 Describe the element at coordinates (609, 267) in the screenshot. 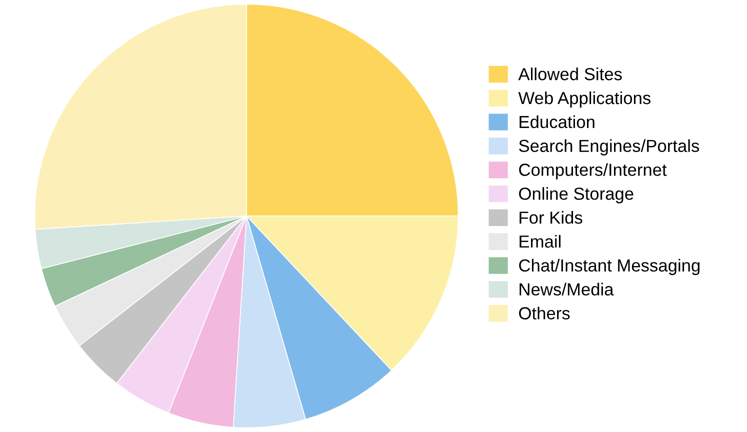

I see `legend-label: Chat/Instant Messaging` at that location.